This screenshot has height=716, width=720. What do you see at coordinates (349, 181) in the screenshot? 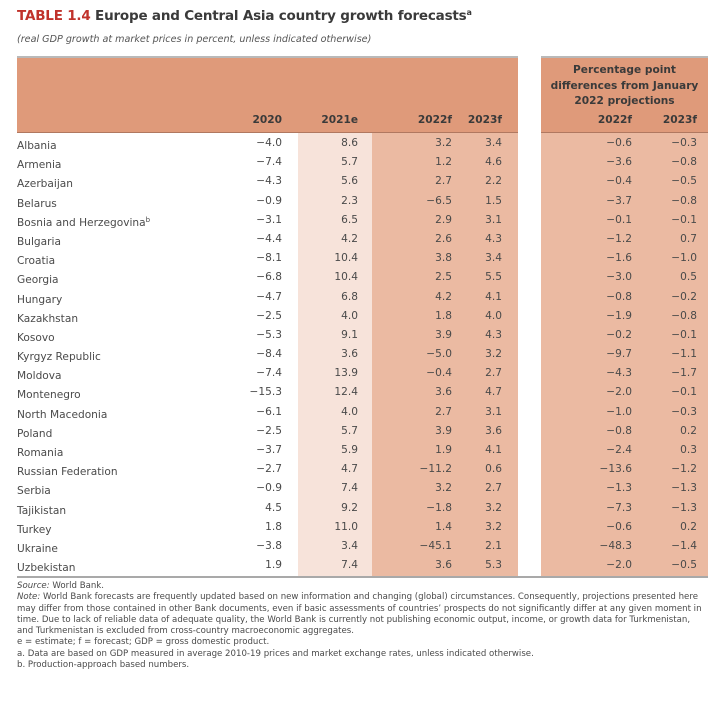
I see `cell-2021e: 5.6` at bounding box center [349, 181].